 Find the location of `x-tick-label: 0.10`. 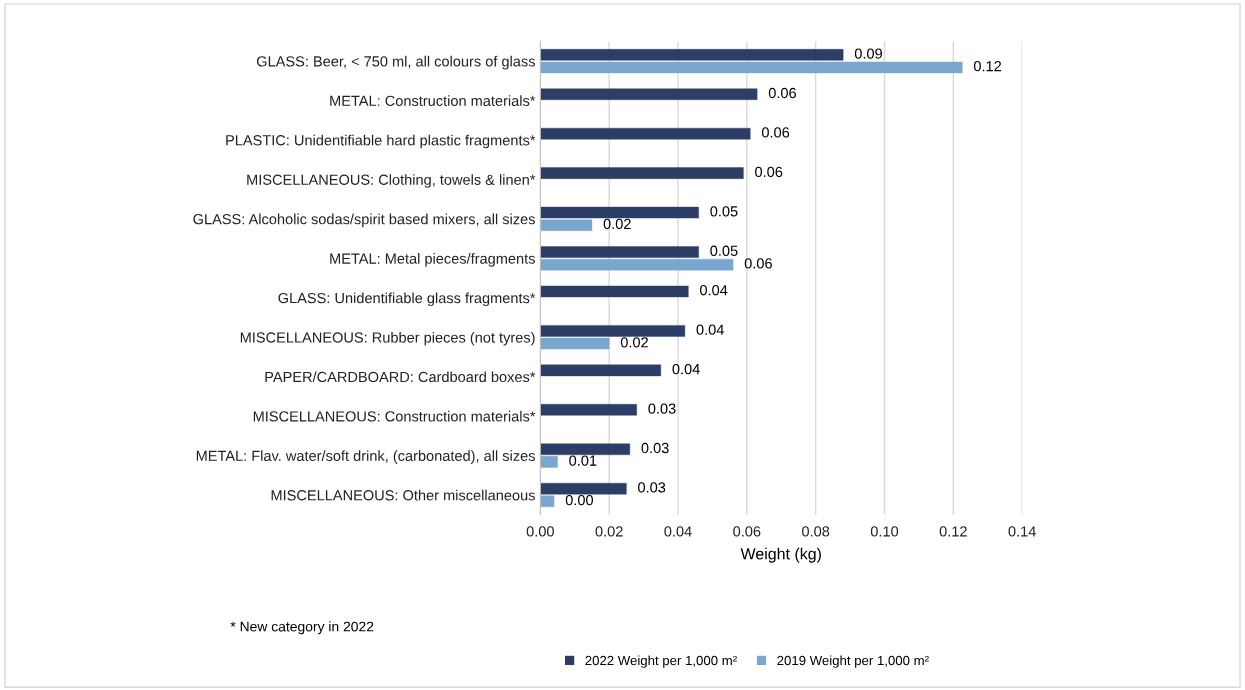

x-tick-label: 0.10 is located at coordinates (884, 531).